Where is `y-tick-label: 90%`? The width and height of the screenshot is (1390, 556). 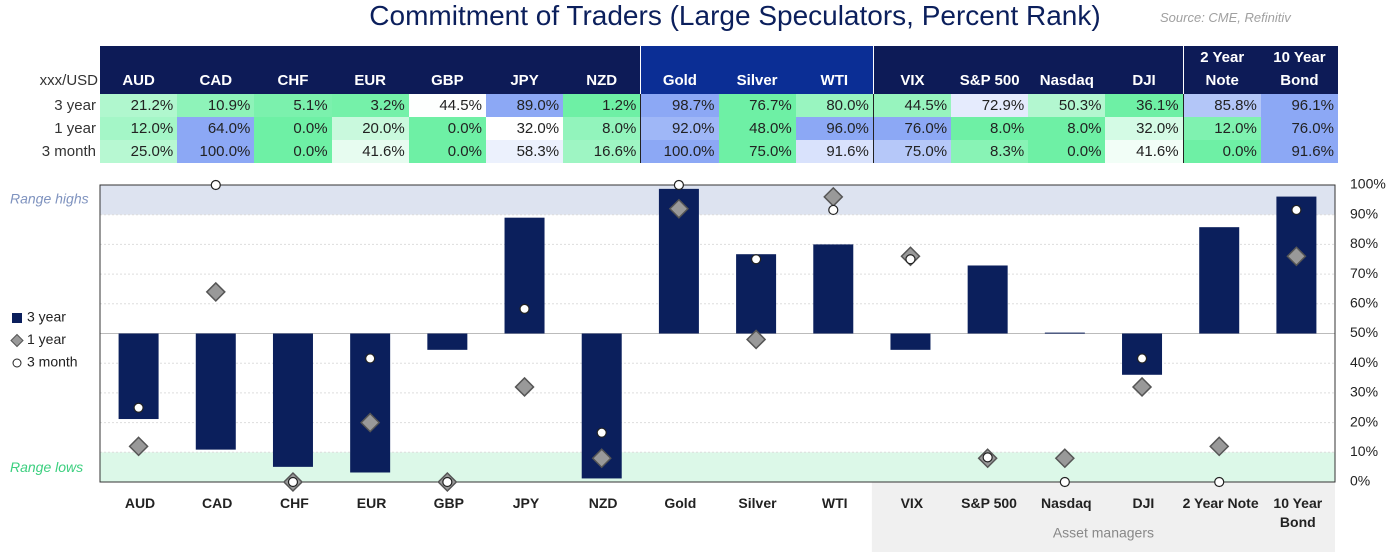
y-tick-label: 90% is located at coordinates (1364, 213).